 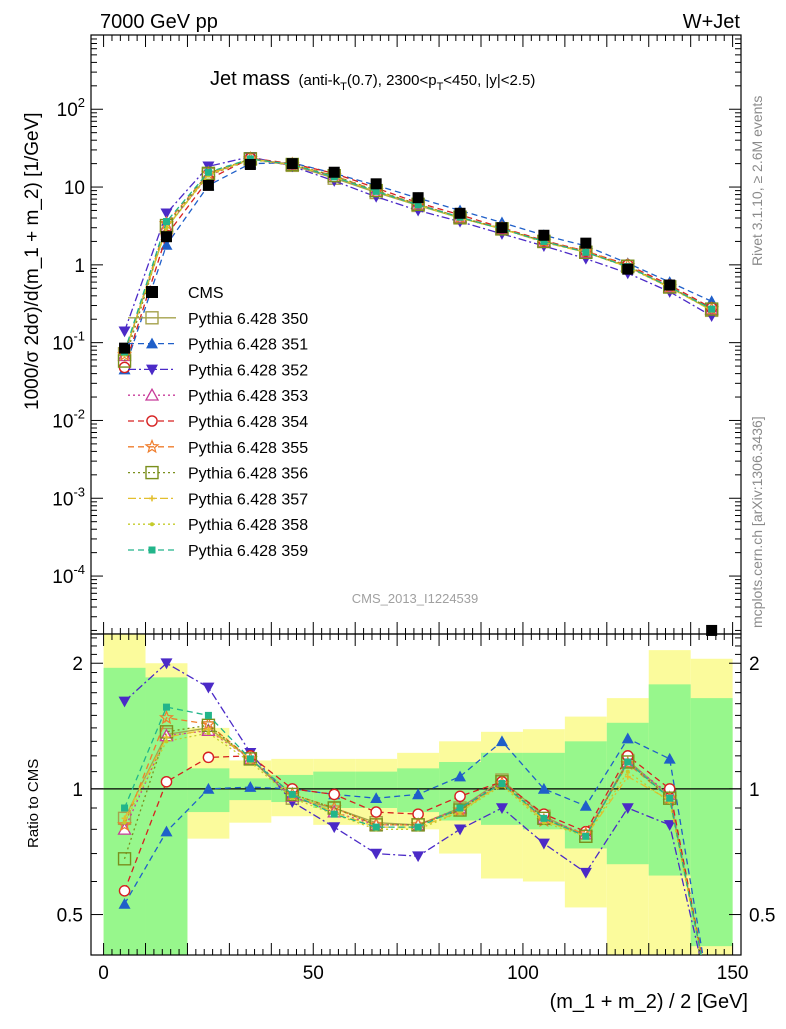 I want to click on title-detail-mid: (0.7), 2300<p, so click(x=392, y=80).